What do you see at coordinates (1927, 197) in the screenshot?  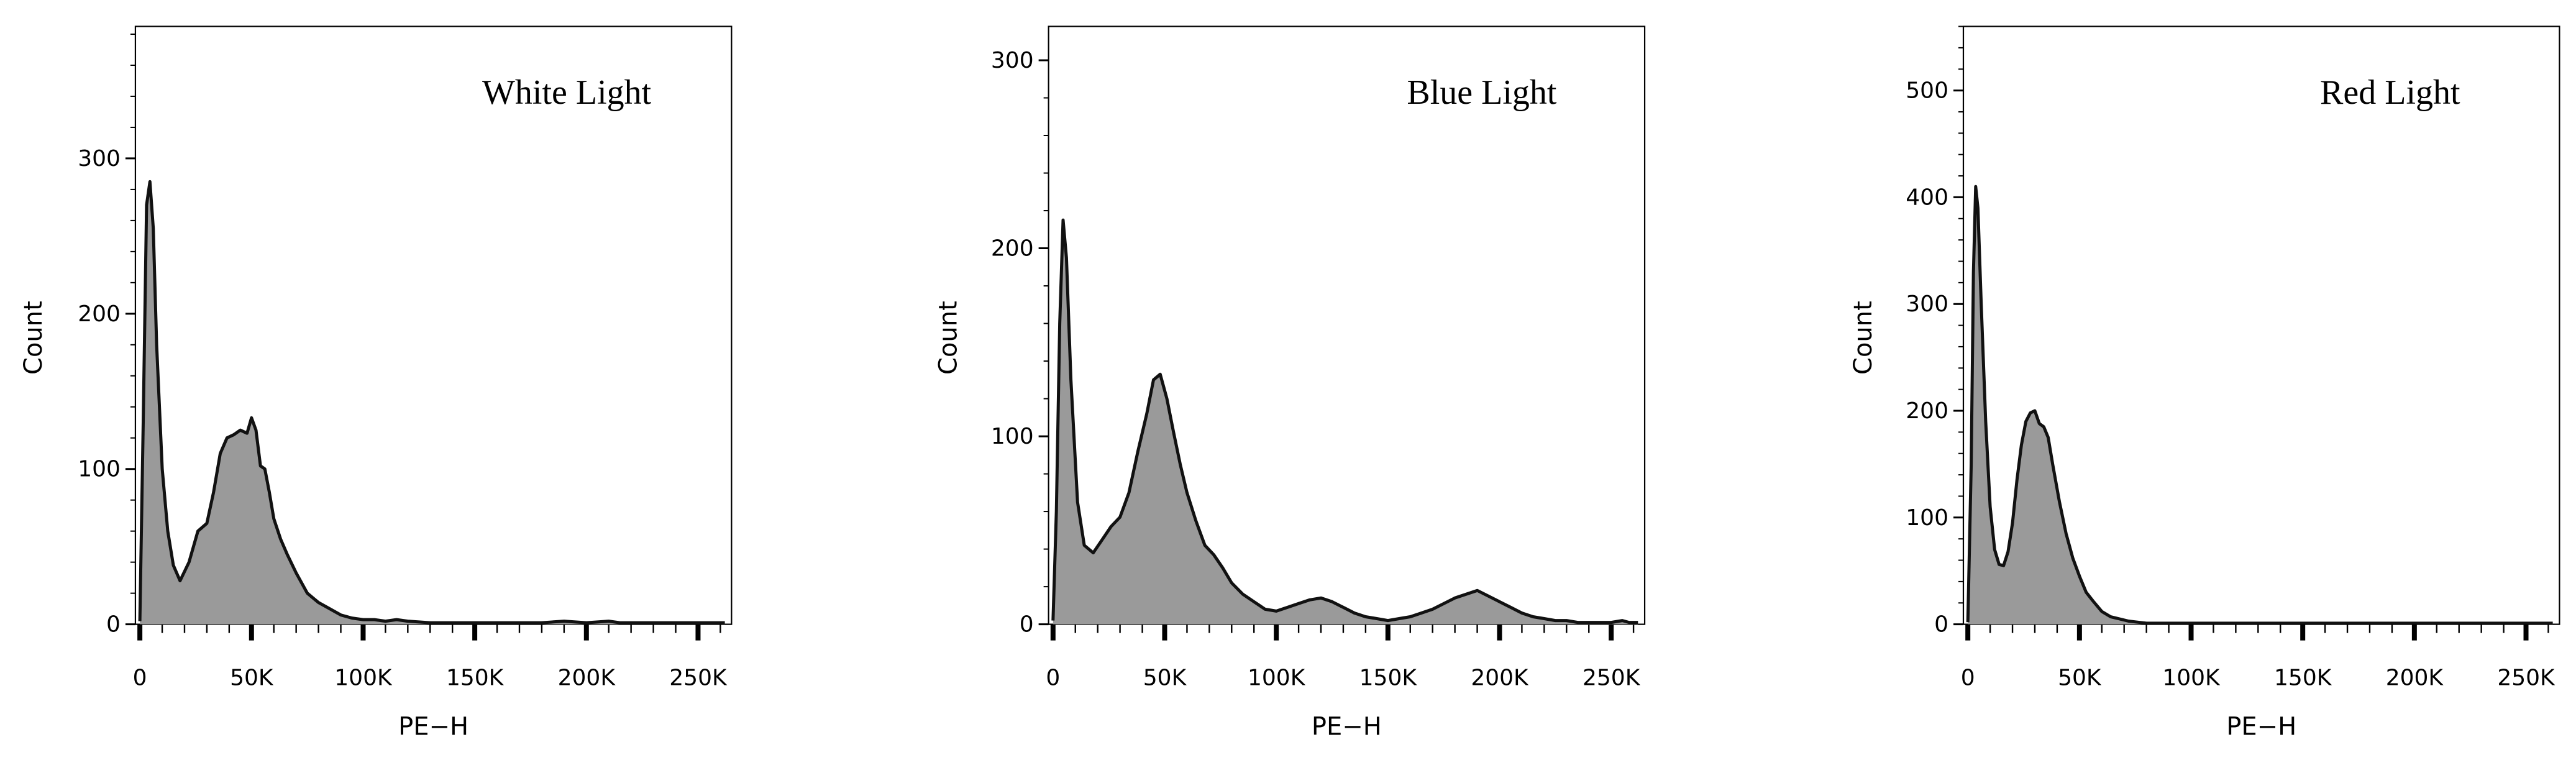 I see `y-tick-label: 400` at bounding box center [1927, 197].